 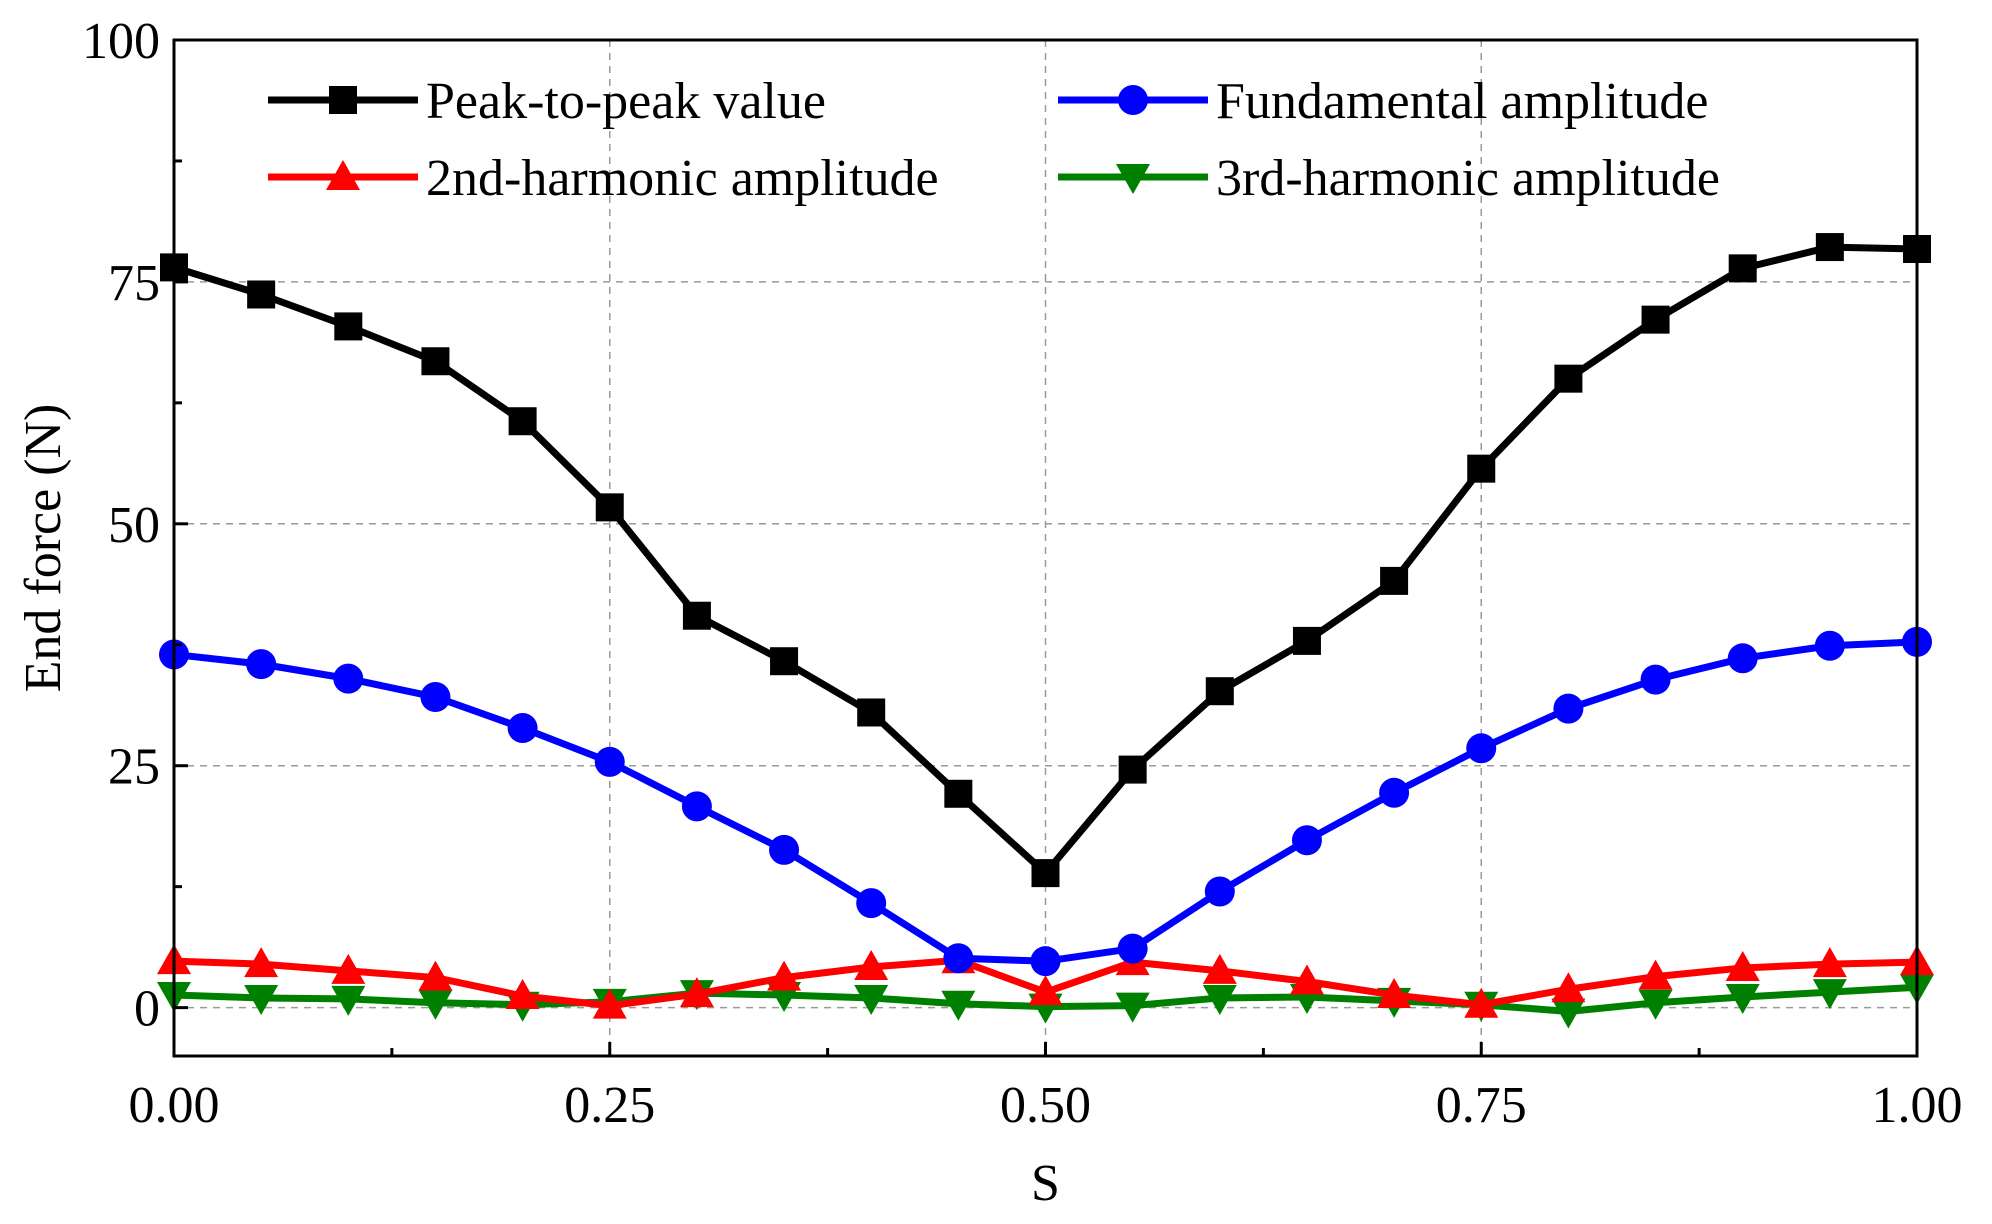 What do you see at coordinates (682, 178) in the screenshot?
I see `legend-label: 2nd-harmonic amplitude` at bounding box center [682, 178].